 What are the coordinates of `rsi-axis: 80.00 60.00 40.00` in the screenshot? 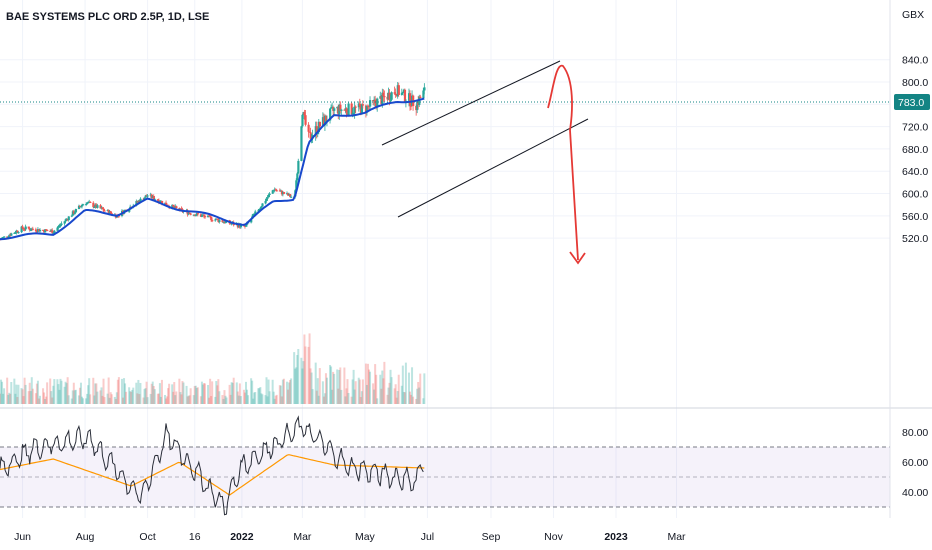 It's located at (915, 463).